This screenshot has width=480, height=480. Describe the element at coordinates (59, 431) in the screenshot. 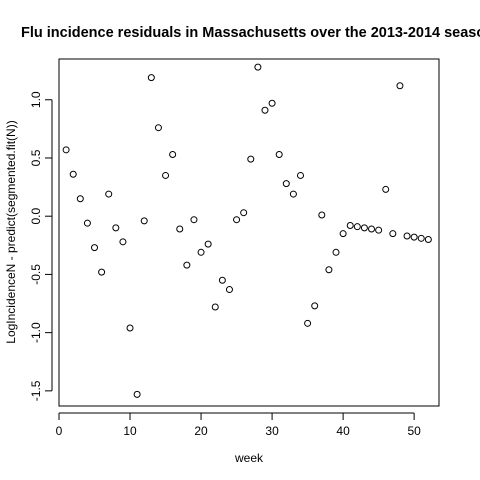

I see `x-tick-label: 0` at that location.